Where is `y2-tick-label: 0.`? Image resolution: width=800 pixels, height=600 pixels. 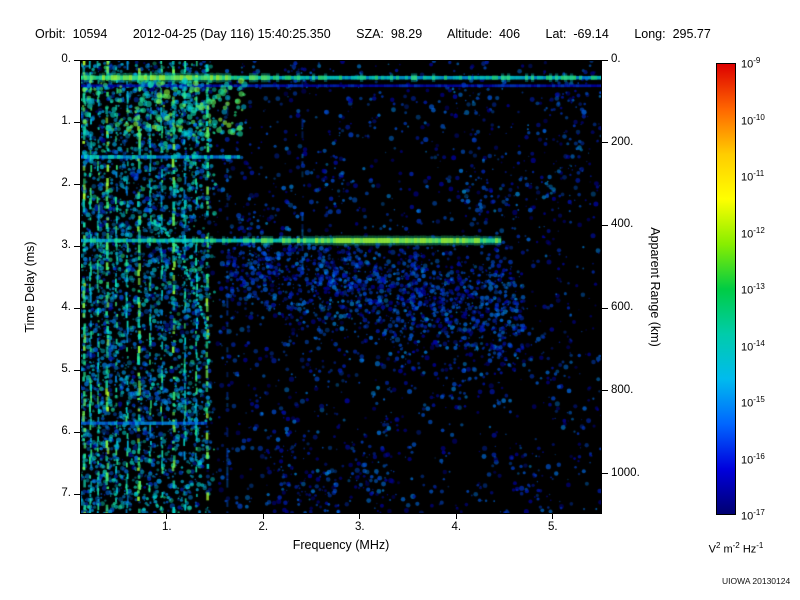
y2-tick-label: 0. is located at coordinates (616, 59).